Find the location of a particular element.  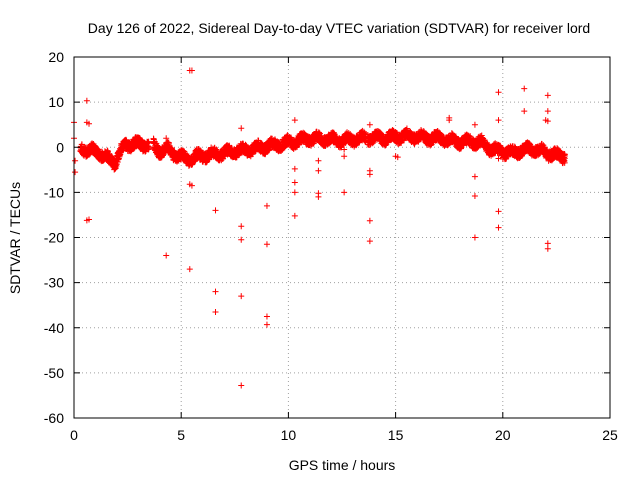

x-tick-label: 25 is located at coordinates (610, 435).